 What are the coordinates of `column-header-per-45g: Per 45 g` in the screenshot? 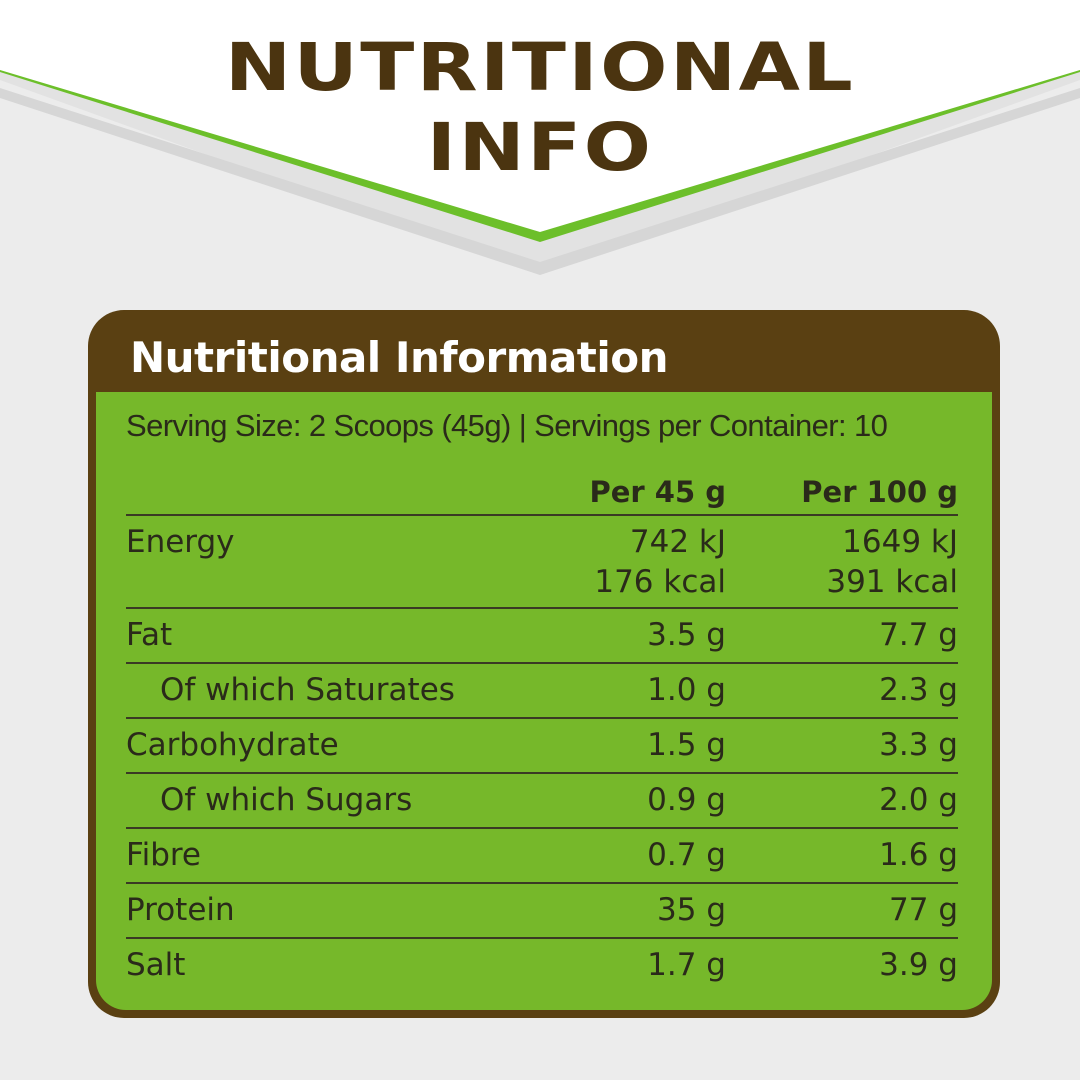 It's located at (657, 492).